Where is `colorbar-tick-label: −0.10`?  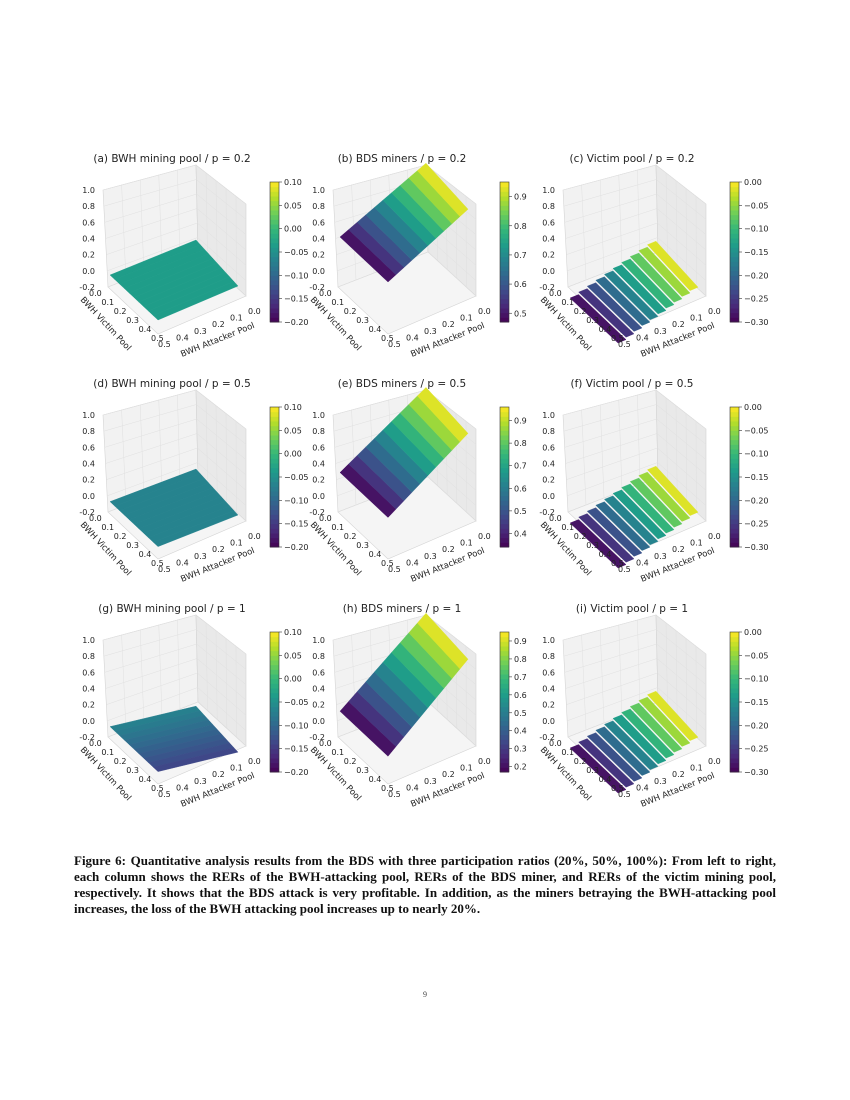 colorbar-tick-label: −0.10 is located at coordinates (756, 679).